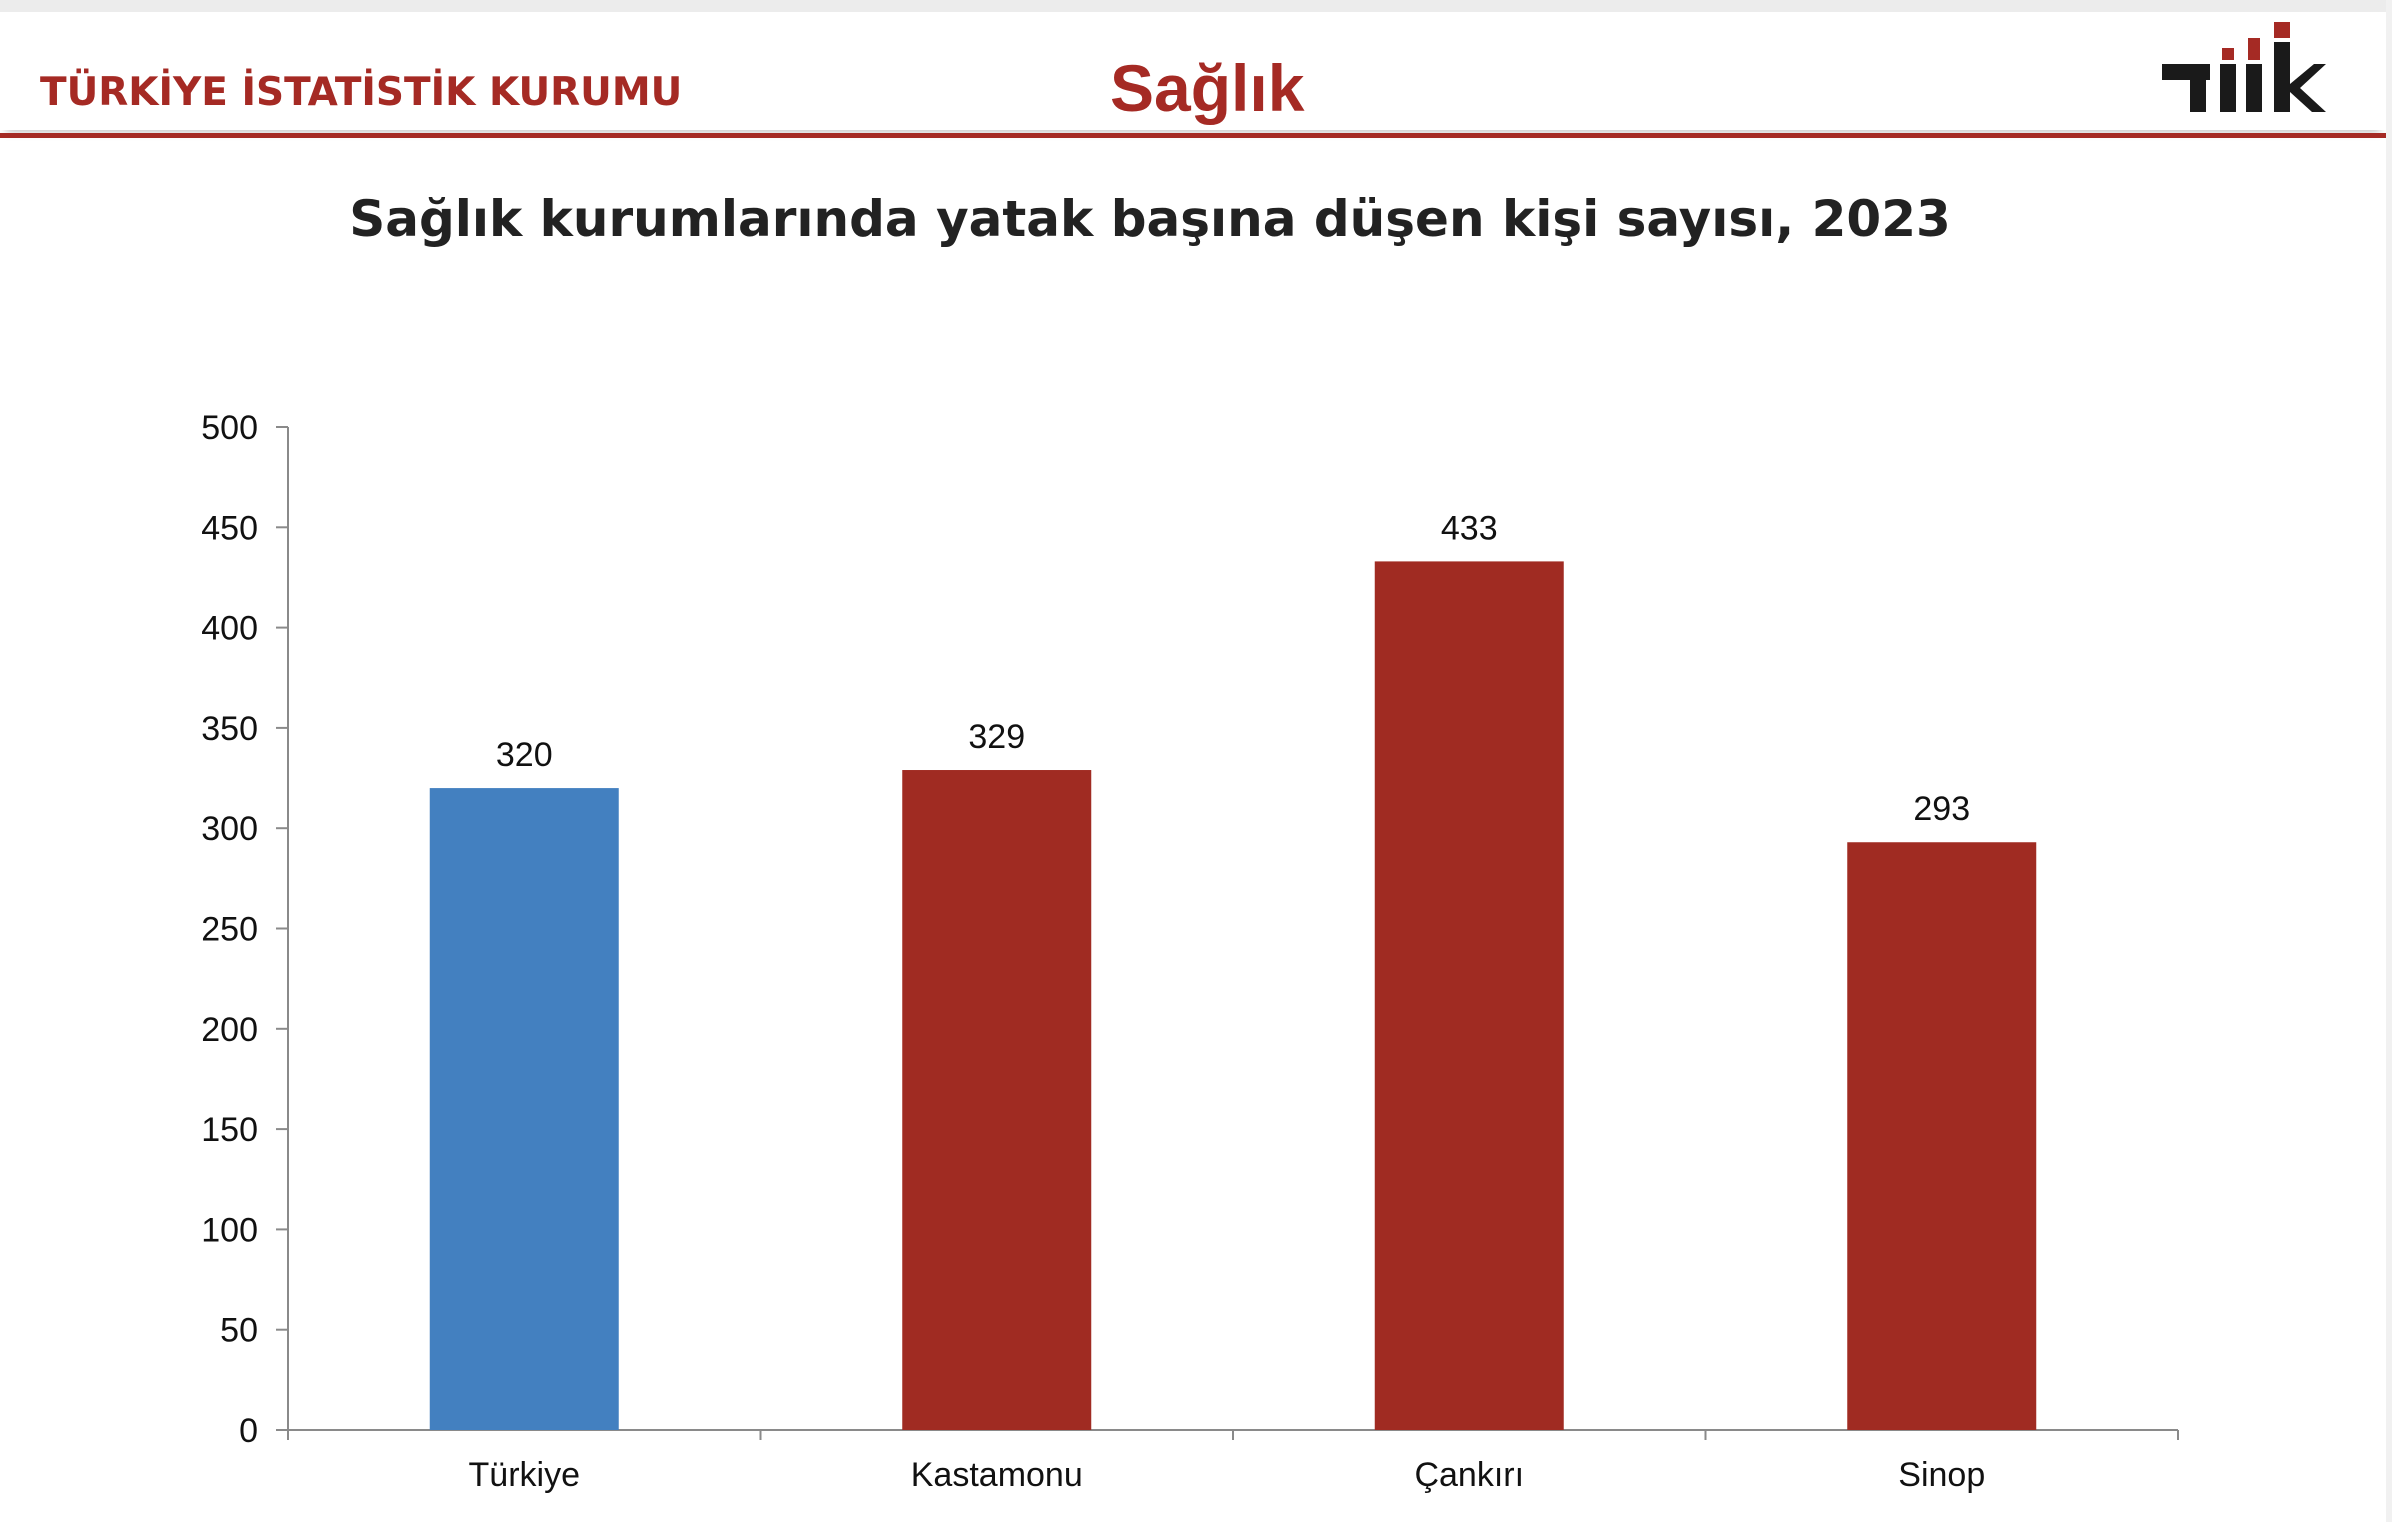  What do you see at coordinates (361, 92) in the screenshot?
I see `org-name: TÜRKİYE İSTATİSTİK KURUMU` at bounding box center [361, 92].